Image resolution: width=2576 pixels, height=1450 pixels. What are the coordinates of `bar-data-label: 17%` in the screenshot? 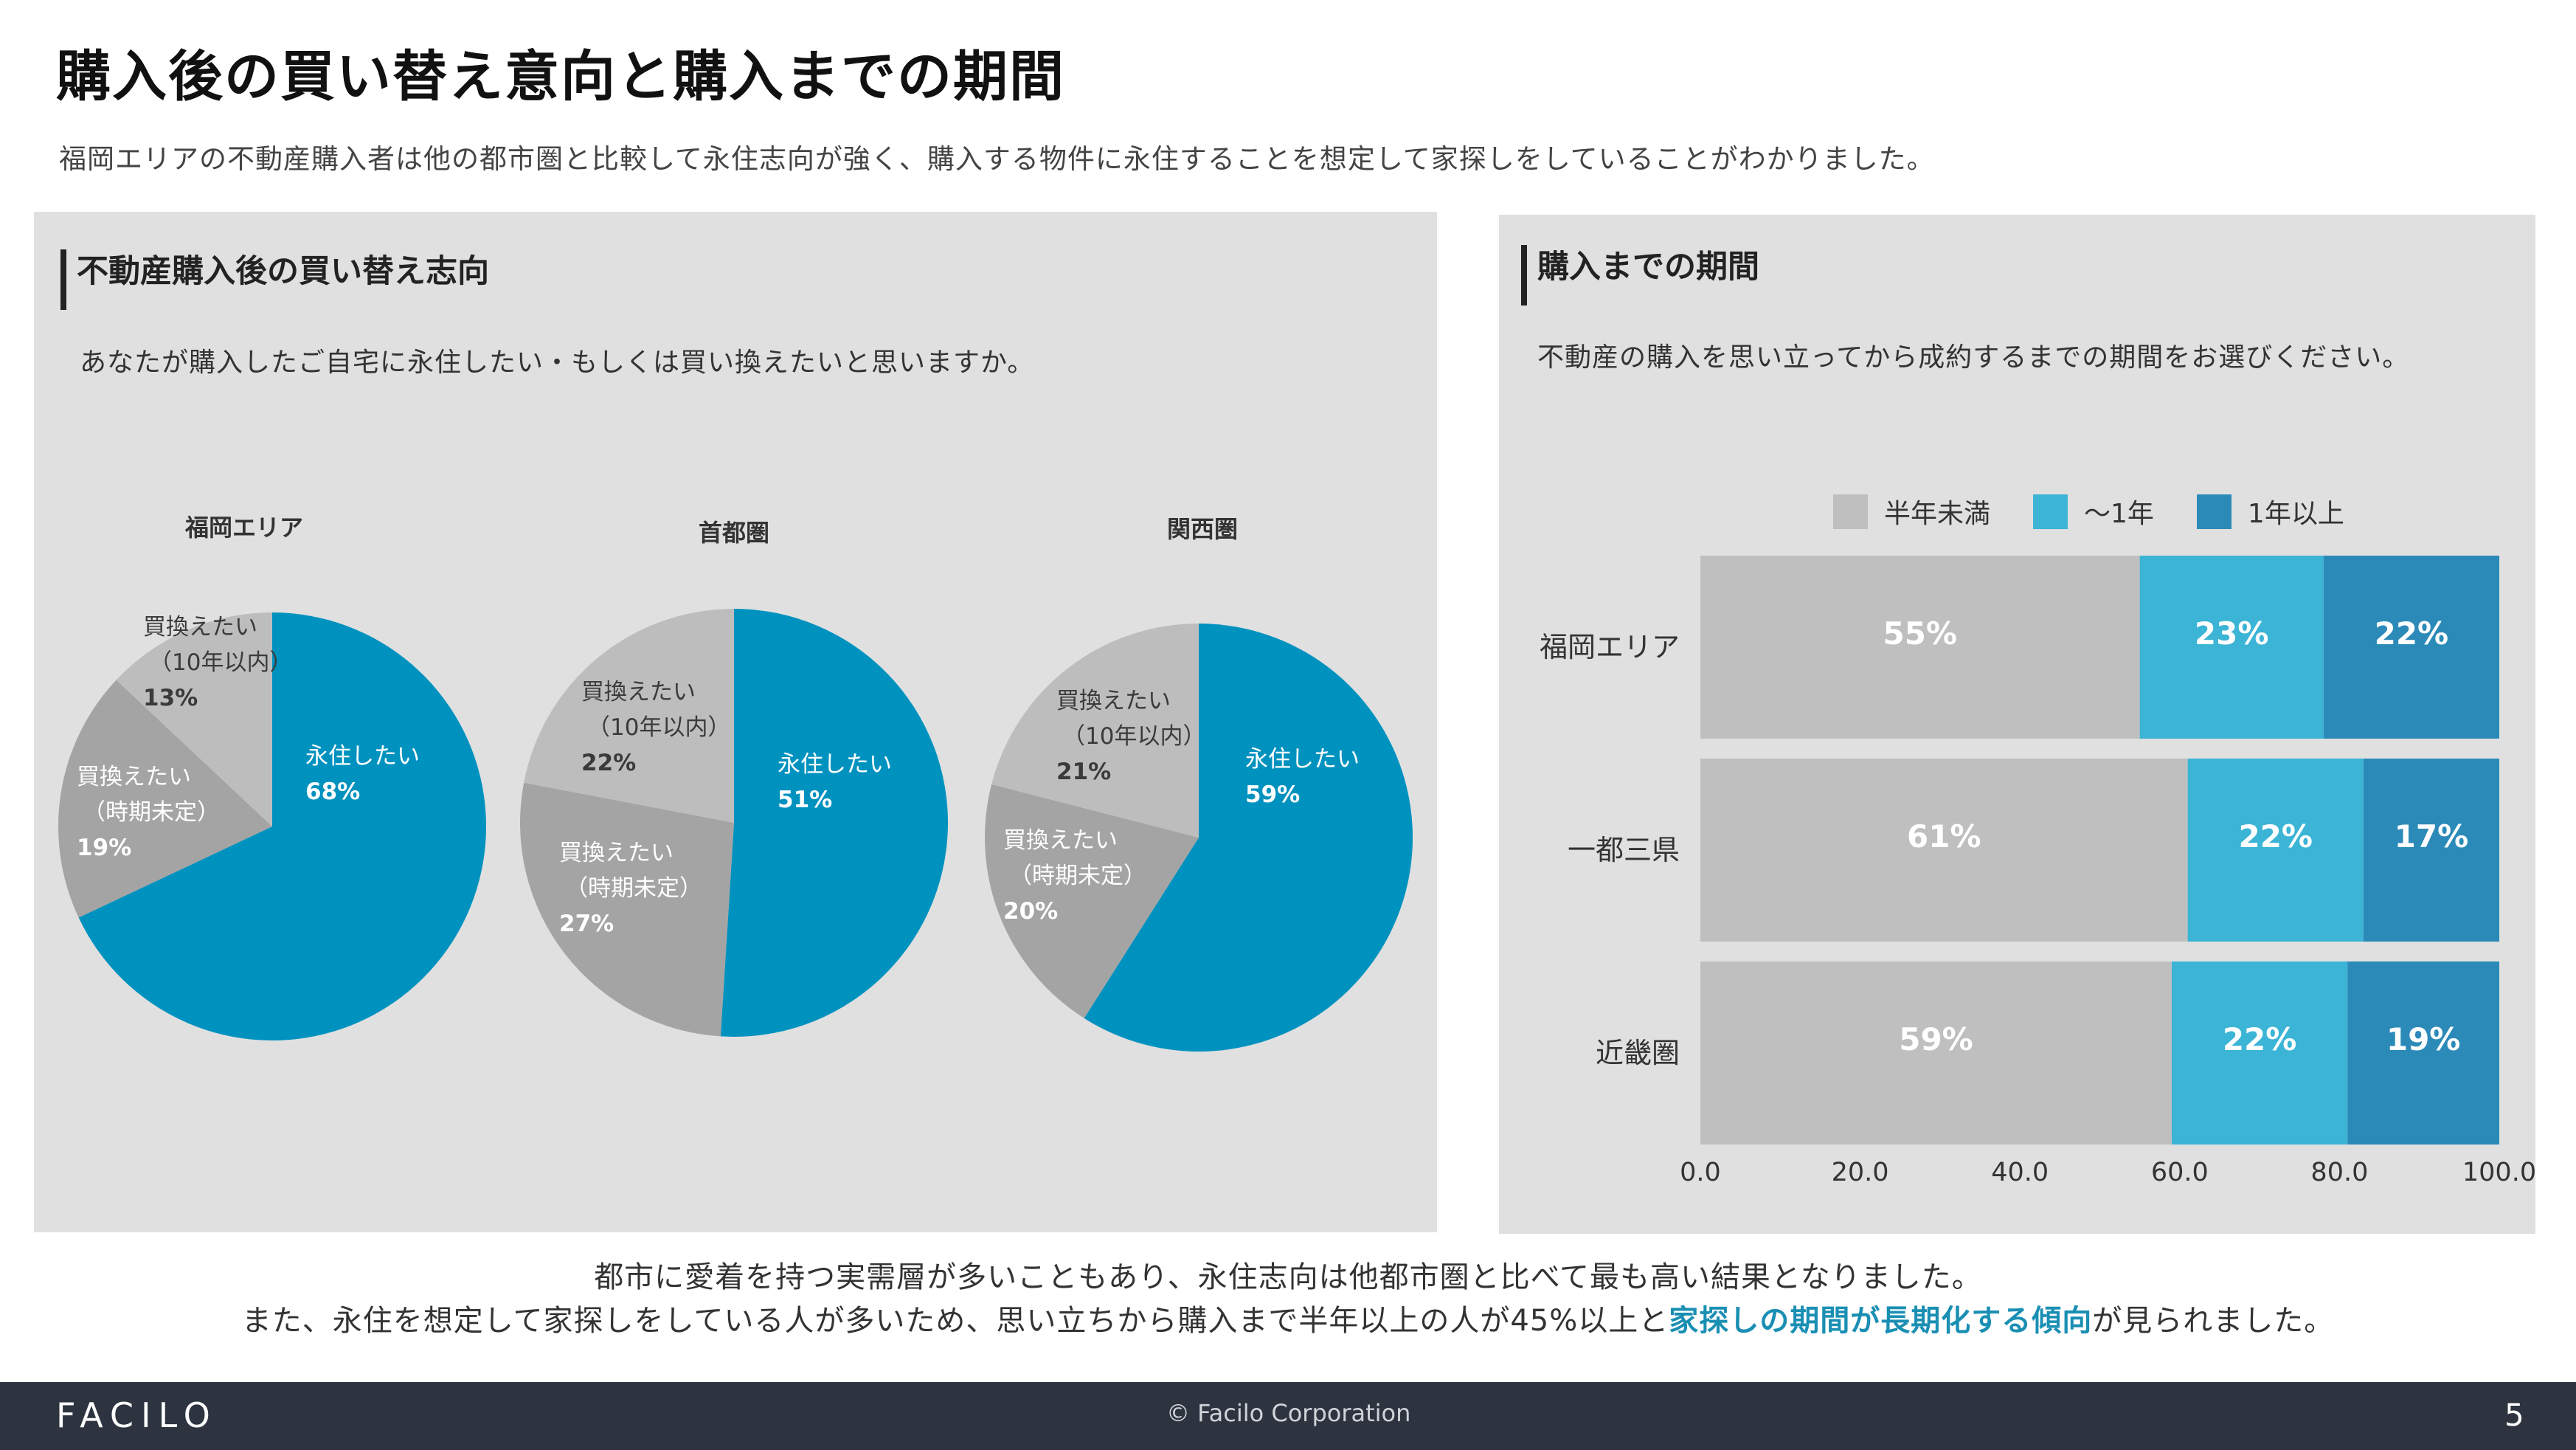 It's located at (2432, 836).